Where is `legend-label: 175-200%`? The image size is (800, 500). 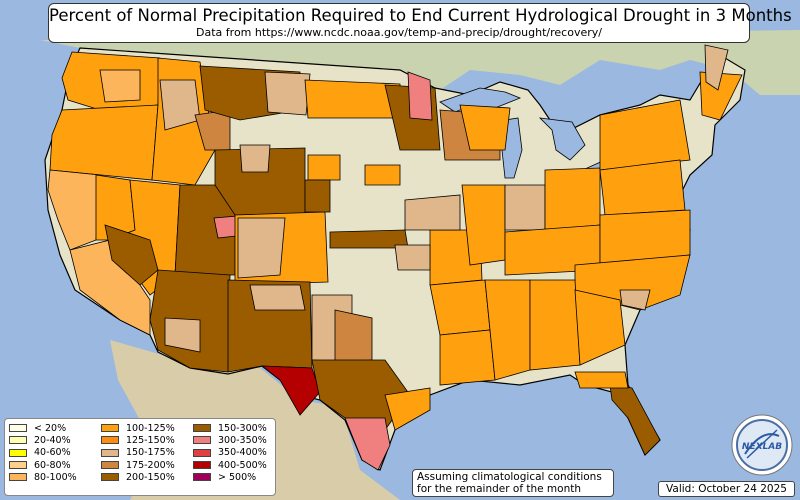
legend-label: 175-200% is located at coordinates (150, 465).